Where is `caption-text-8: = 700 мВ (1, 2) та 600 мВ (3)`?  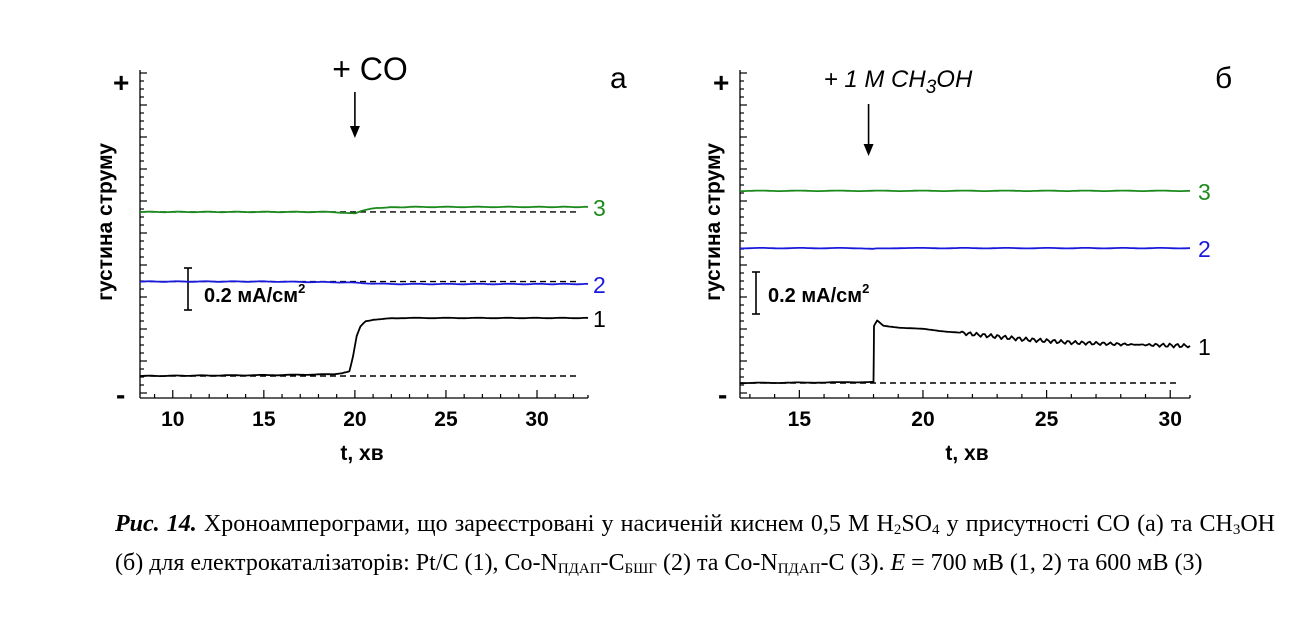 caption-text-8: = 700 мВ (1, 2) та 600 мВ (3) is located at coordinates (1054, 563).